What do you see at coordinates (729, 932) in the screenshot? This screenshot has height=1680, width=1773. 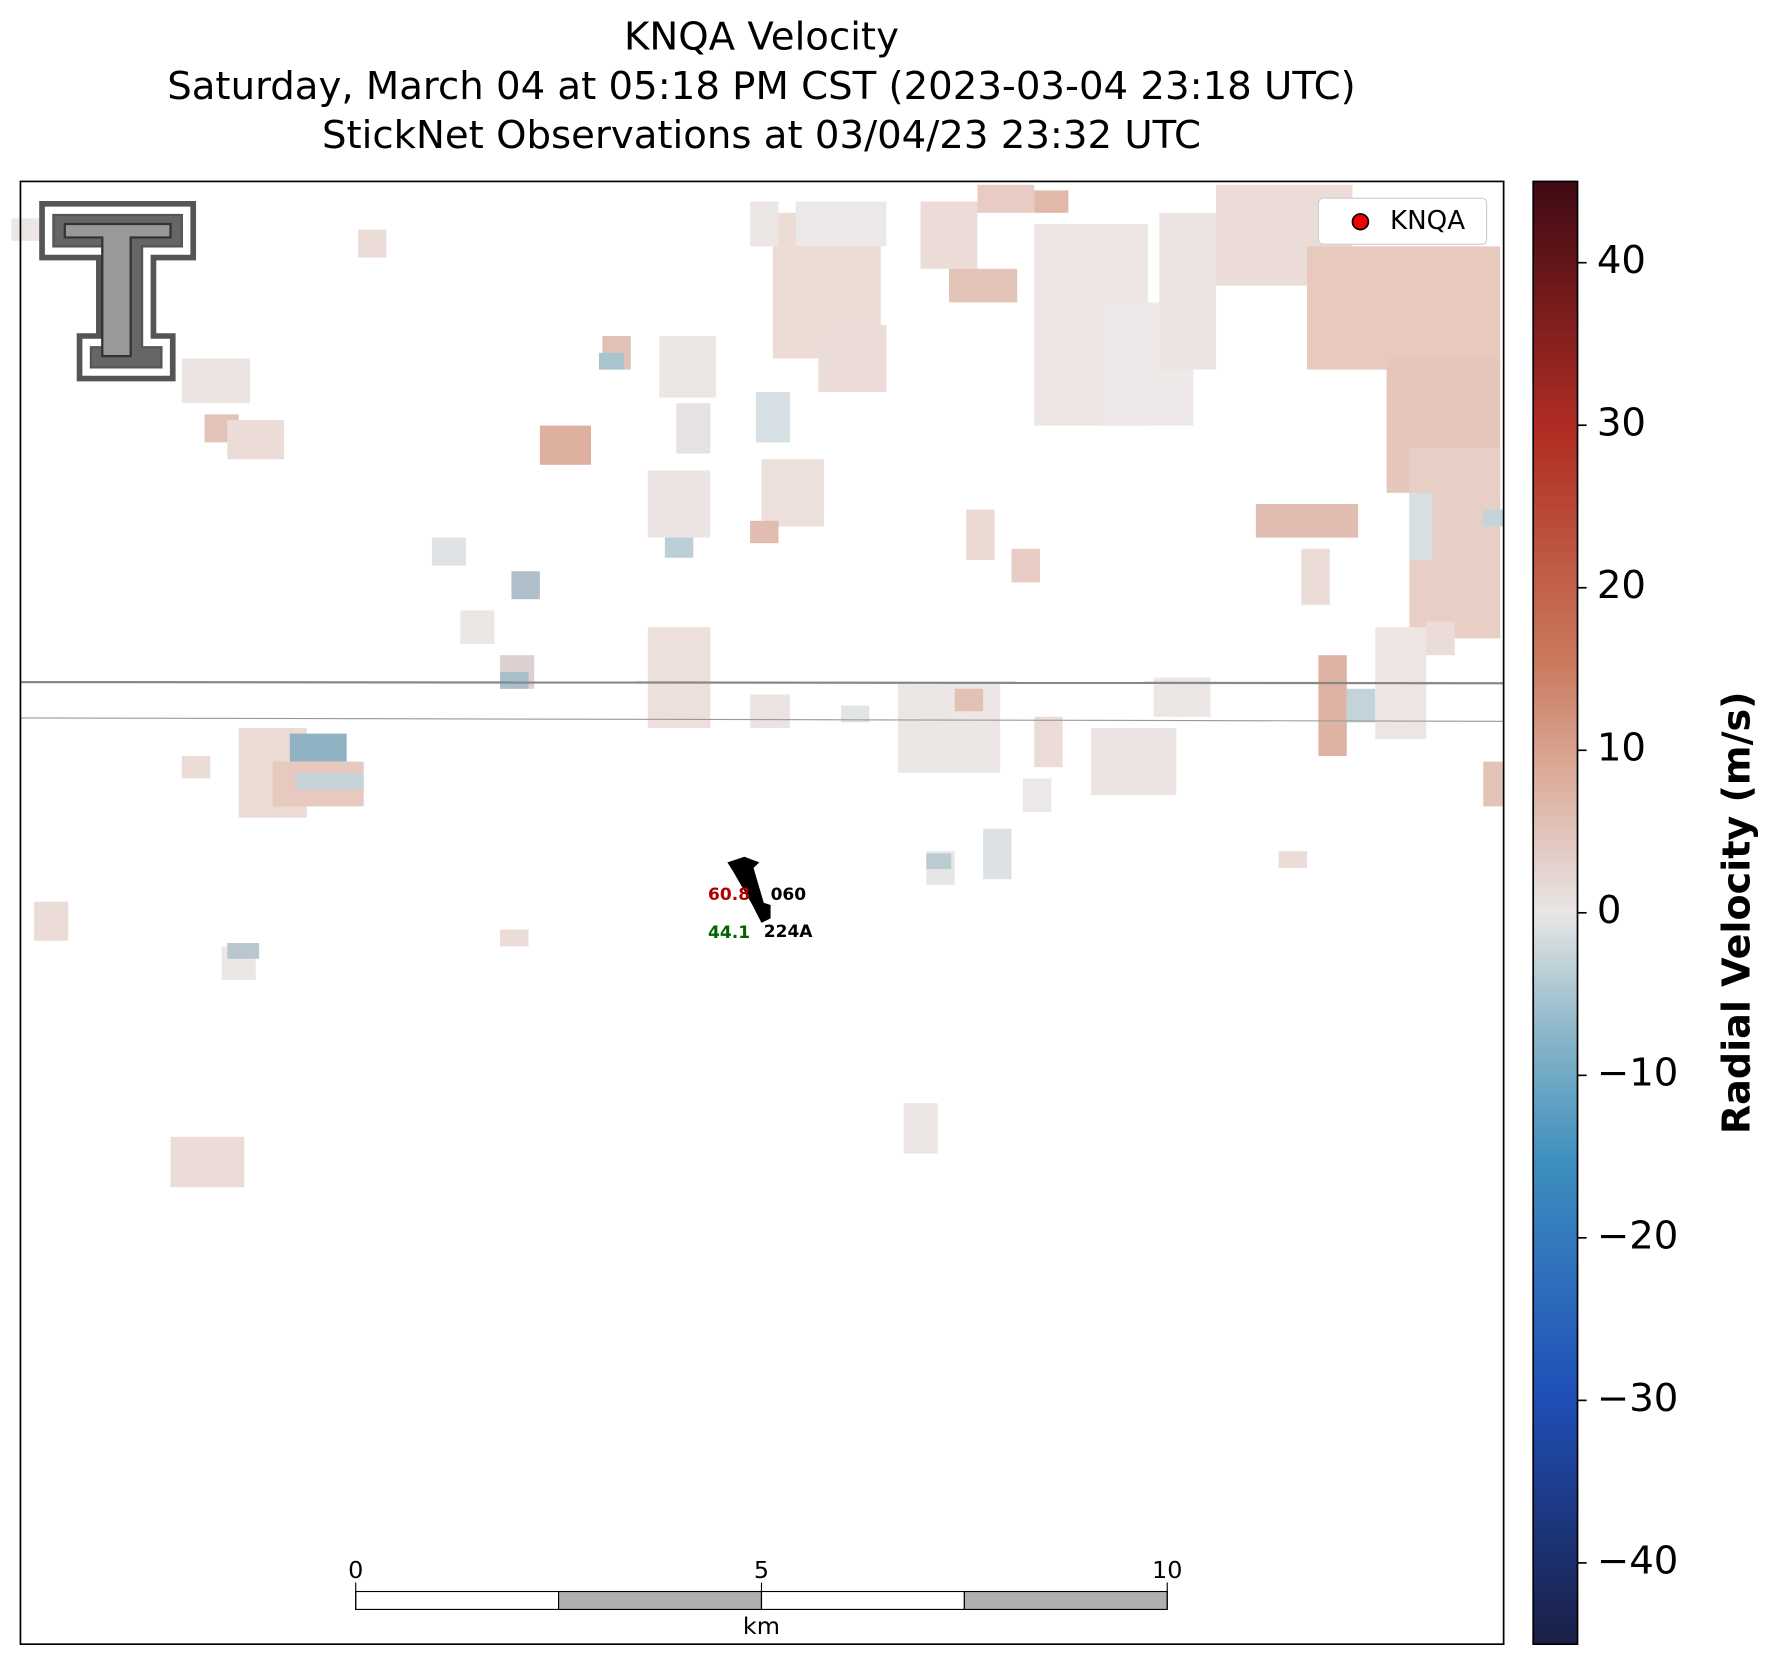 I see `dewpoint: 44.1` at bounding box center [729, 932].